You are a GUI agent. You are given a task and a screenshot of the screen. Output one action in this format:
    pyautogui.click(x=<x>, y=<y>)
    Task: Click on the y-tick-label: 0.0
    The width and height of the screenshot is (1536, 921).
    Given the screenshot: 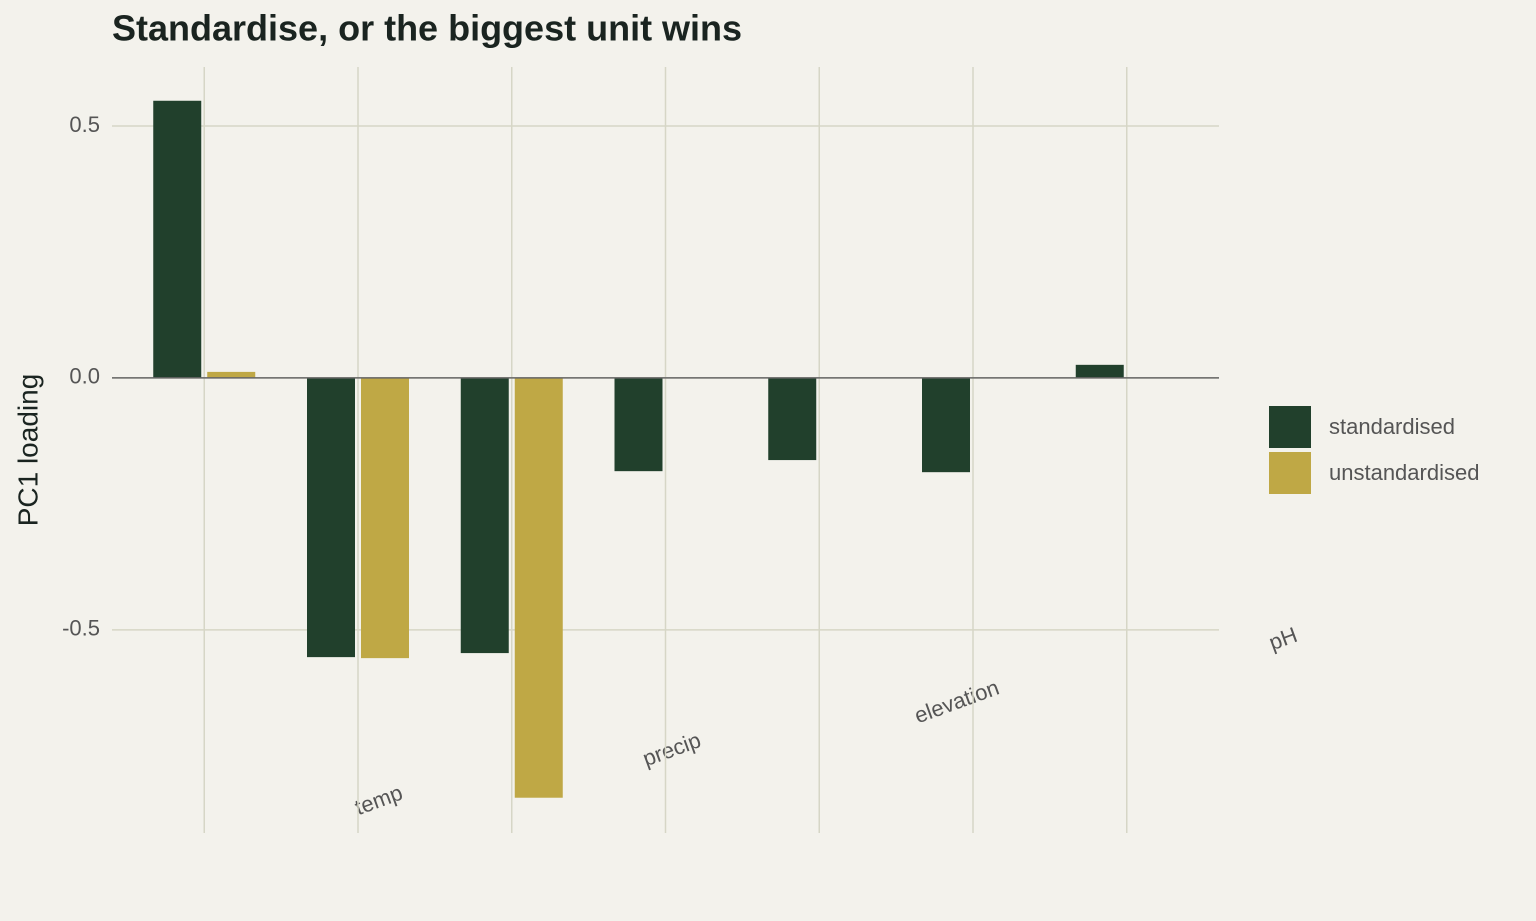 What is the action you would take?
    pyautogui.click(x=84, y=376)
    